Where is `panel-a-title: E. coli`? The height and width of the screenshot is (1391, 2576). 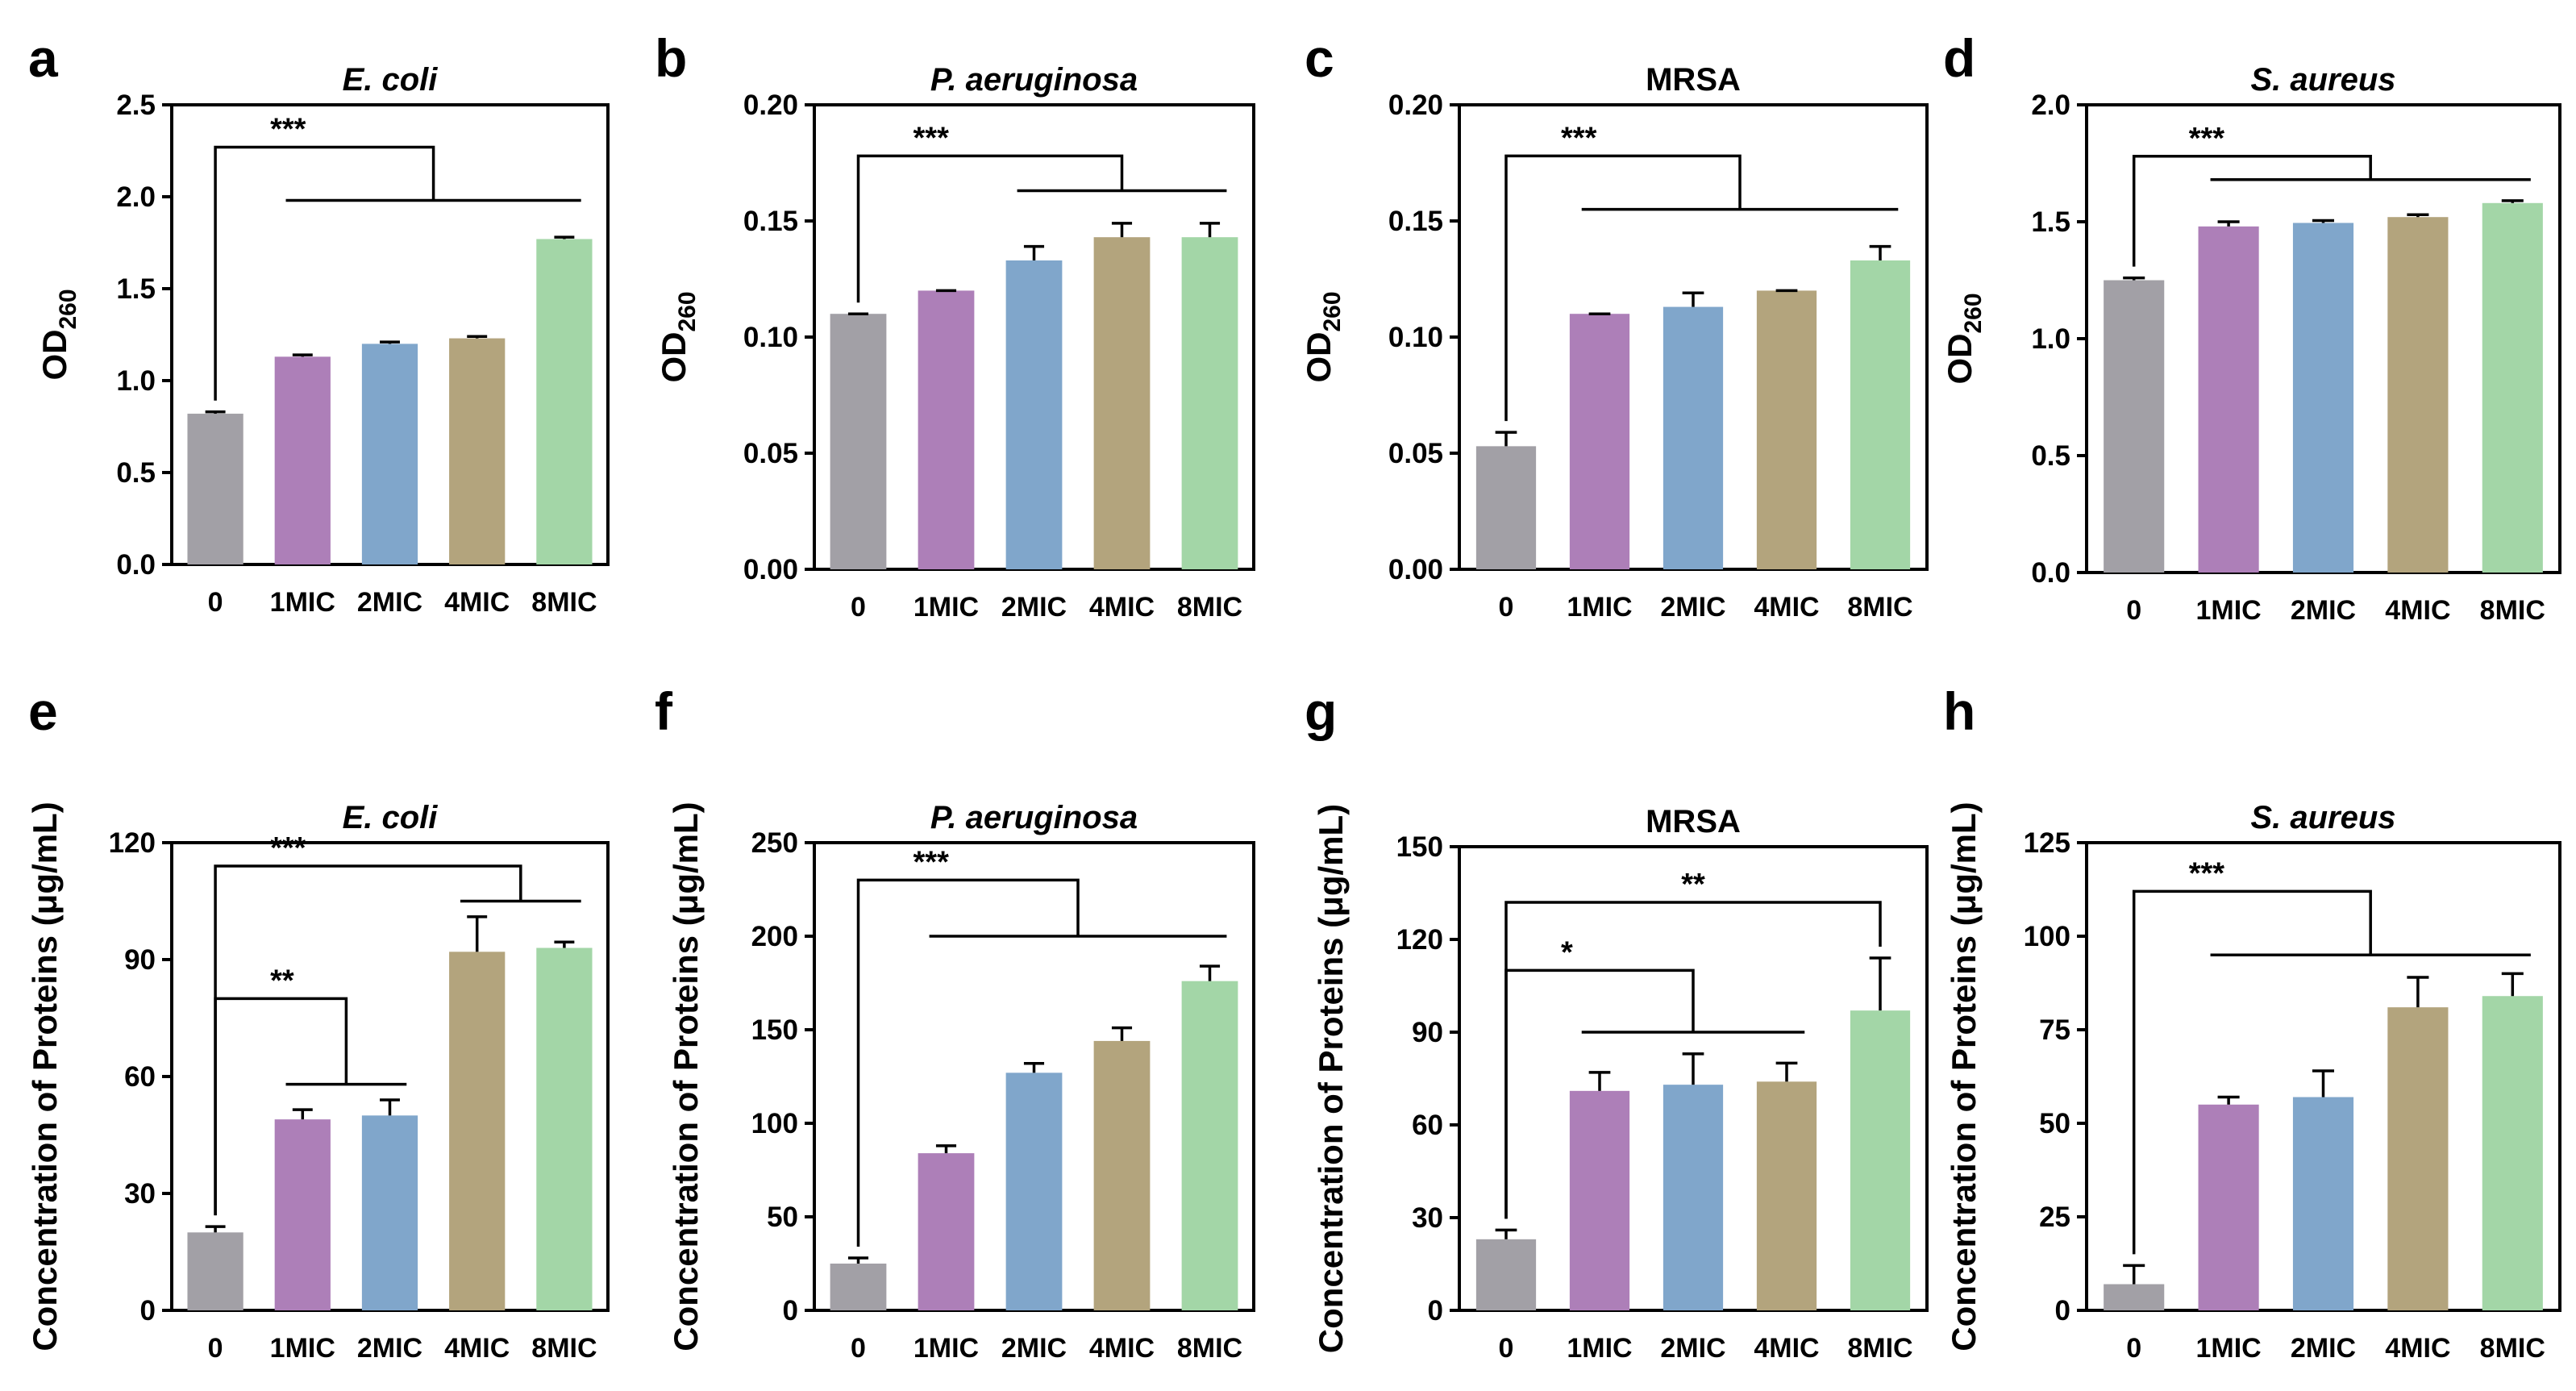 panel-a-title: E. coli is located at coordinates (391, 80).